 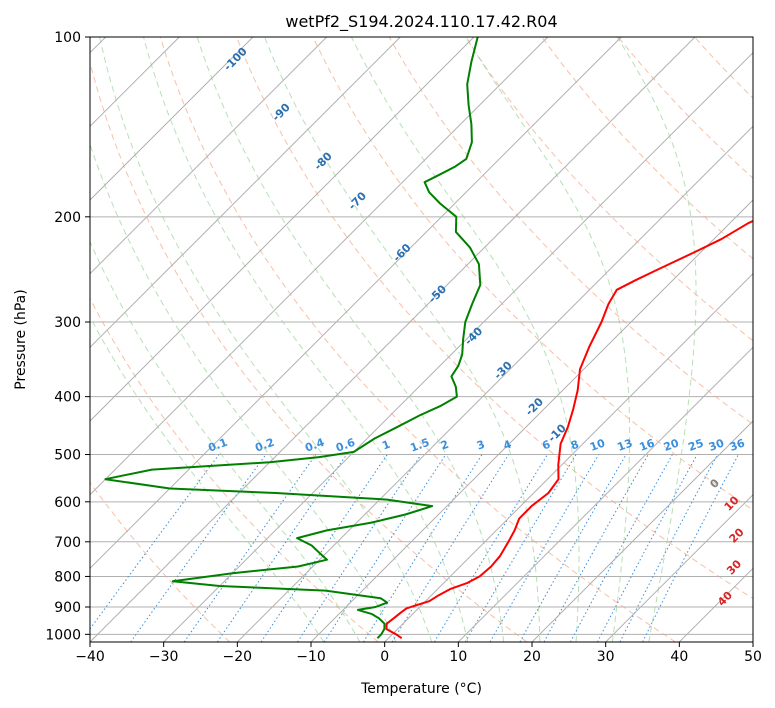 I want to click on x-tick-label: −10, so click(x=311, y=657).